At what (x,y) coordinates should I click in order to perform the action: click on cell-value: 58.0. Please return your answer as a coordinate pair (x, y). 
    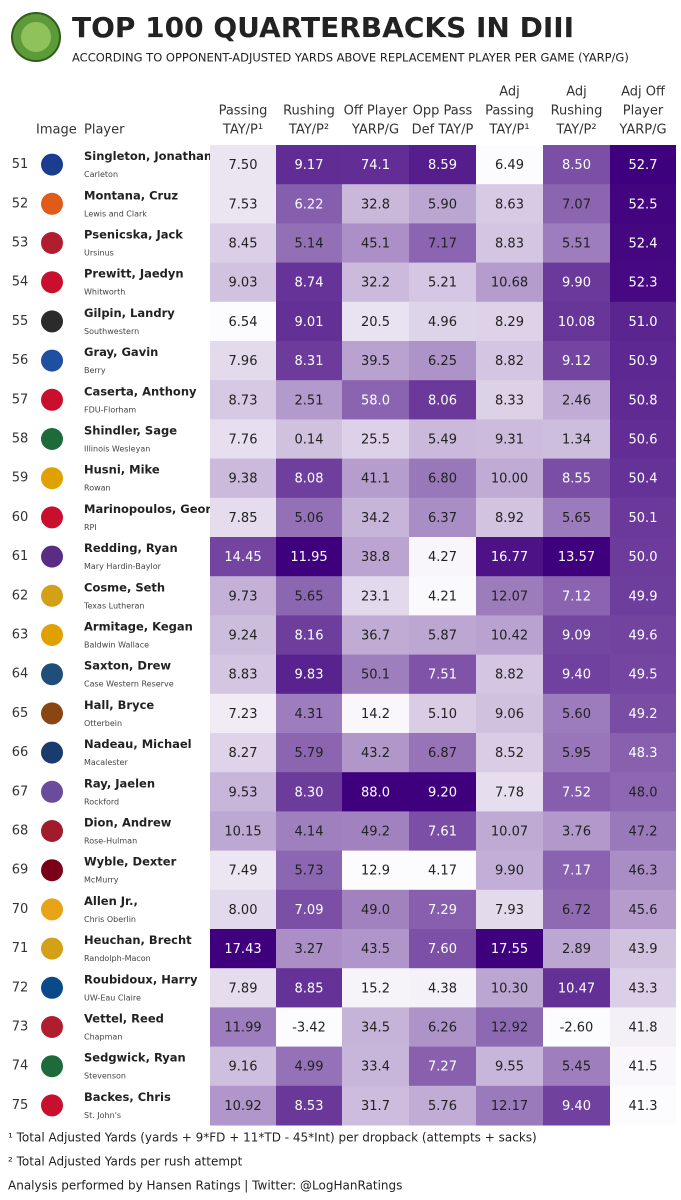
    Looking at the image, I should click on (375, 400).